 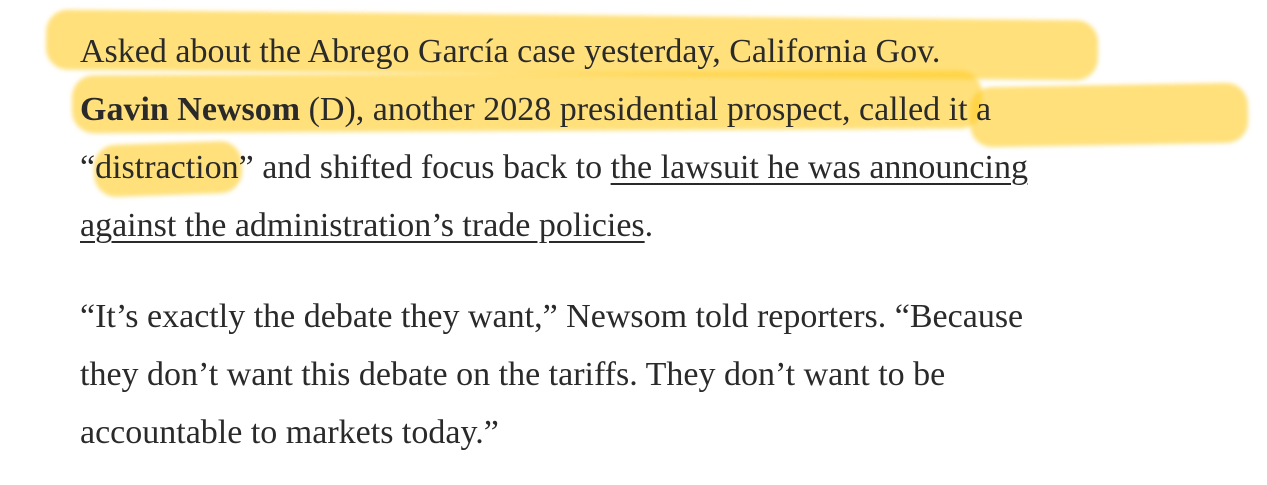 What do you see at coordinates (1109, 115) in the screenshot?
I see `highlight-mark-line-2-end` at bounding box center [1109, 115].